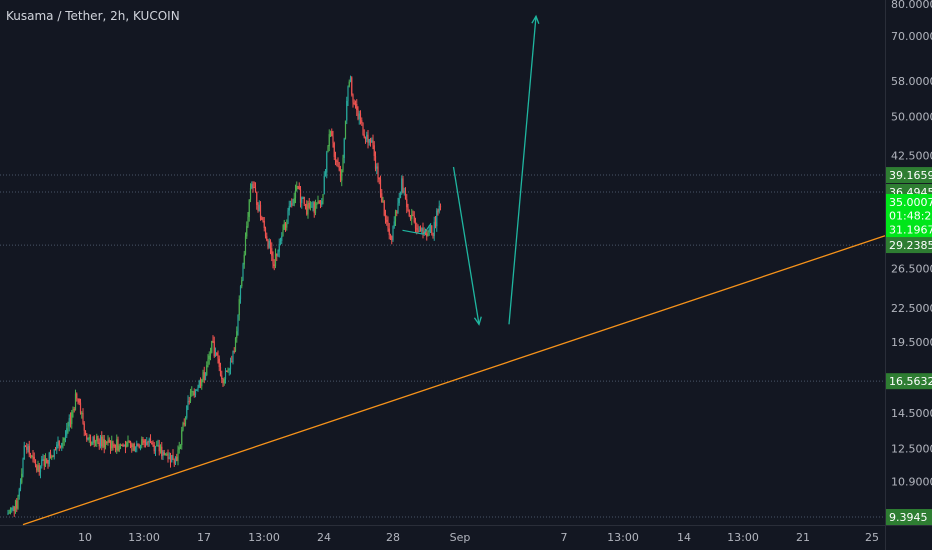 The width and height of the screenshot is (932, 550). Describe the element at coordinates (564, 537) in the screenshot. I see `x-tick-label: 7` at that location.